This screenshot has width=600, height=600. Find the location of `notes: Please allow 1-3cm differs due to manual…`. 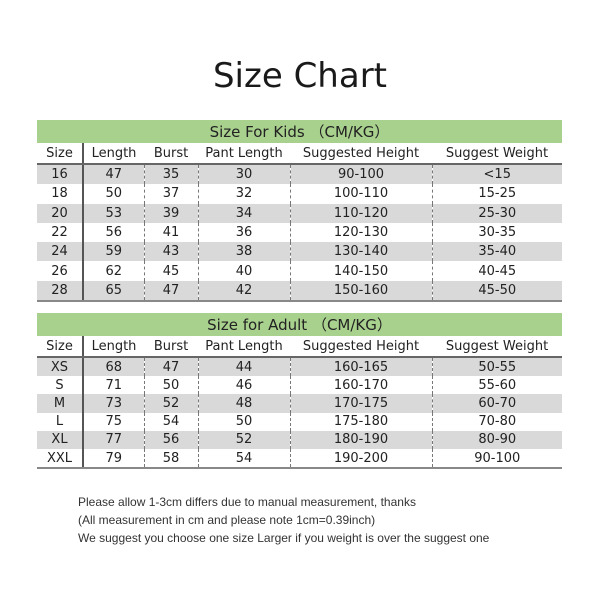

notes: Please allow 1-3cm differs due to manual… is located at coordinates (283, 520).